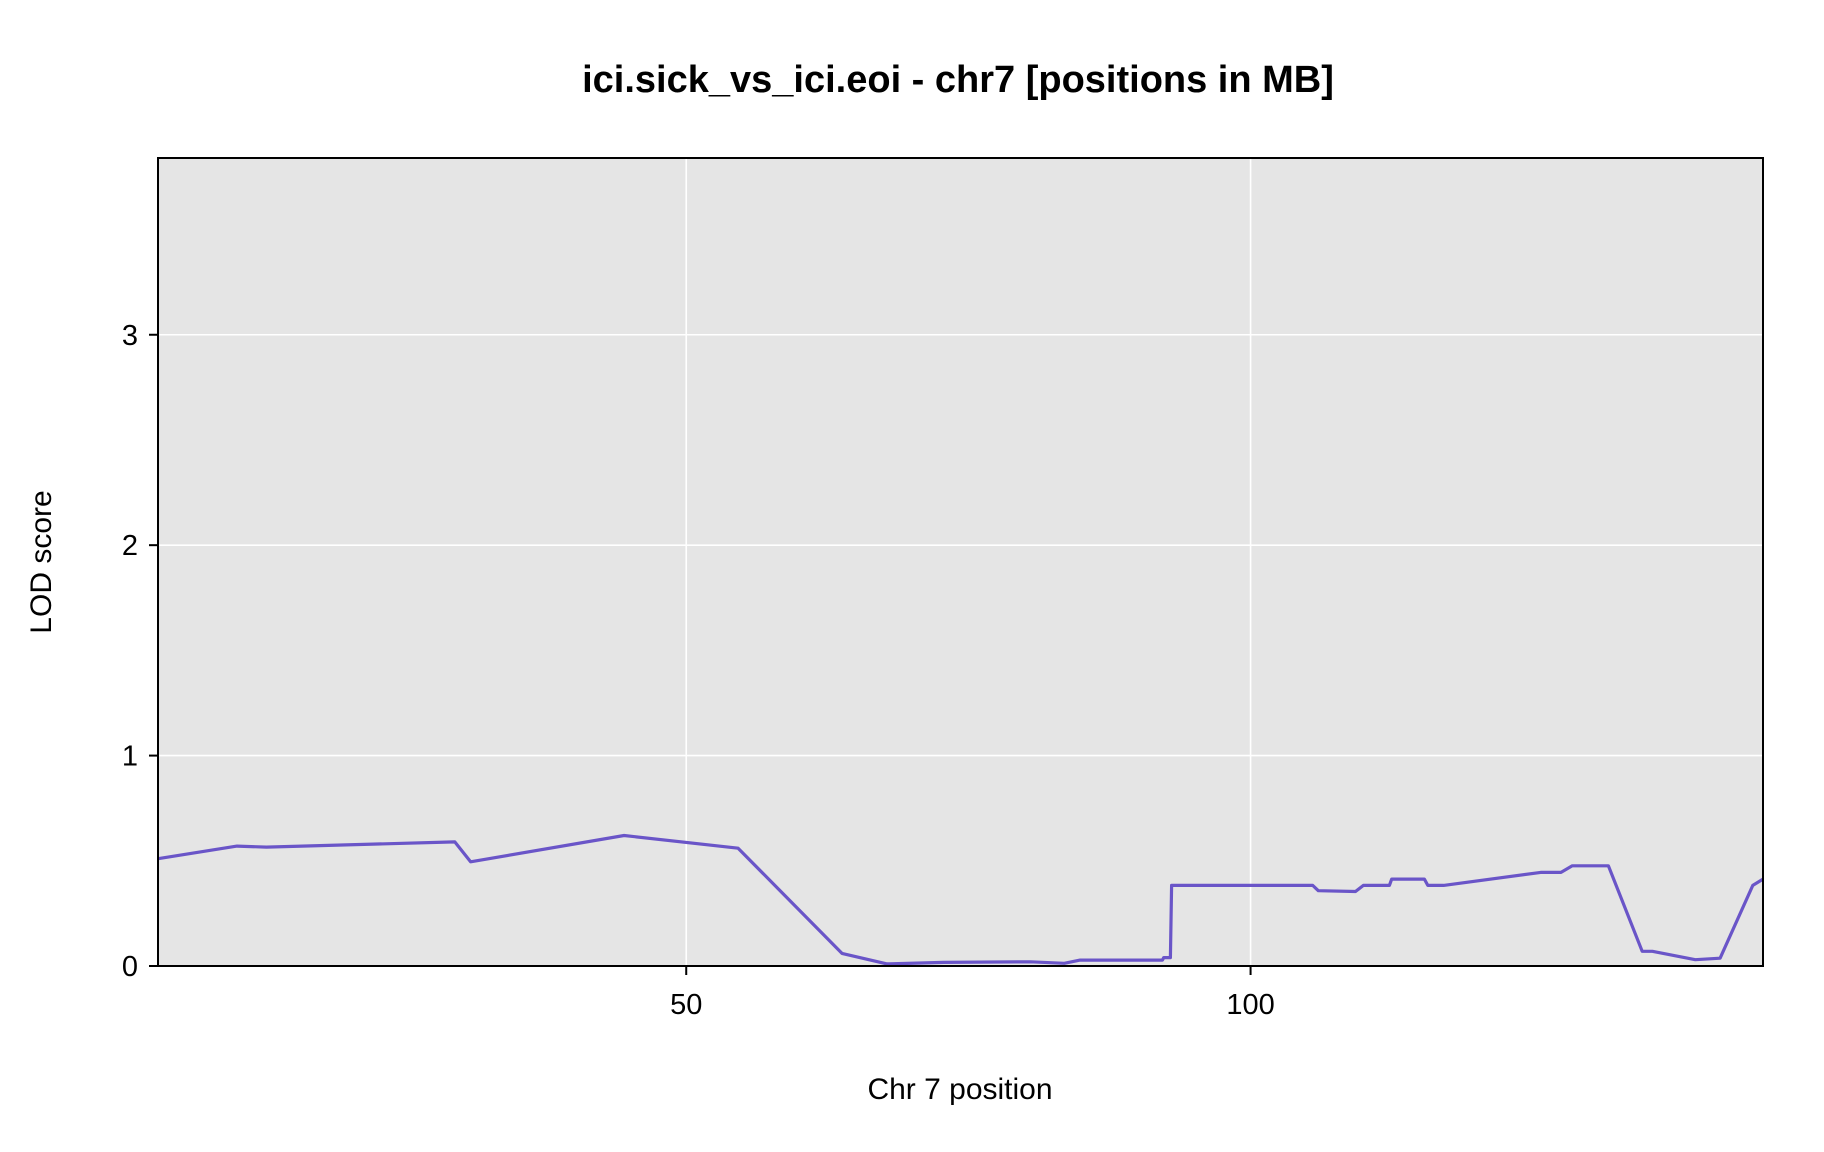 Image resolution: width=1824 pixels, height=1152 pixels. Describe the element at coordinates (130, 757) in the screenshot. I see `y-tick-label-1: 1` at that location.